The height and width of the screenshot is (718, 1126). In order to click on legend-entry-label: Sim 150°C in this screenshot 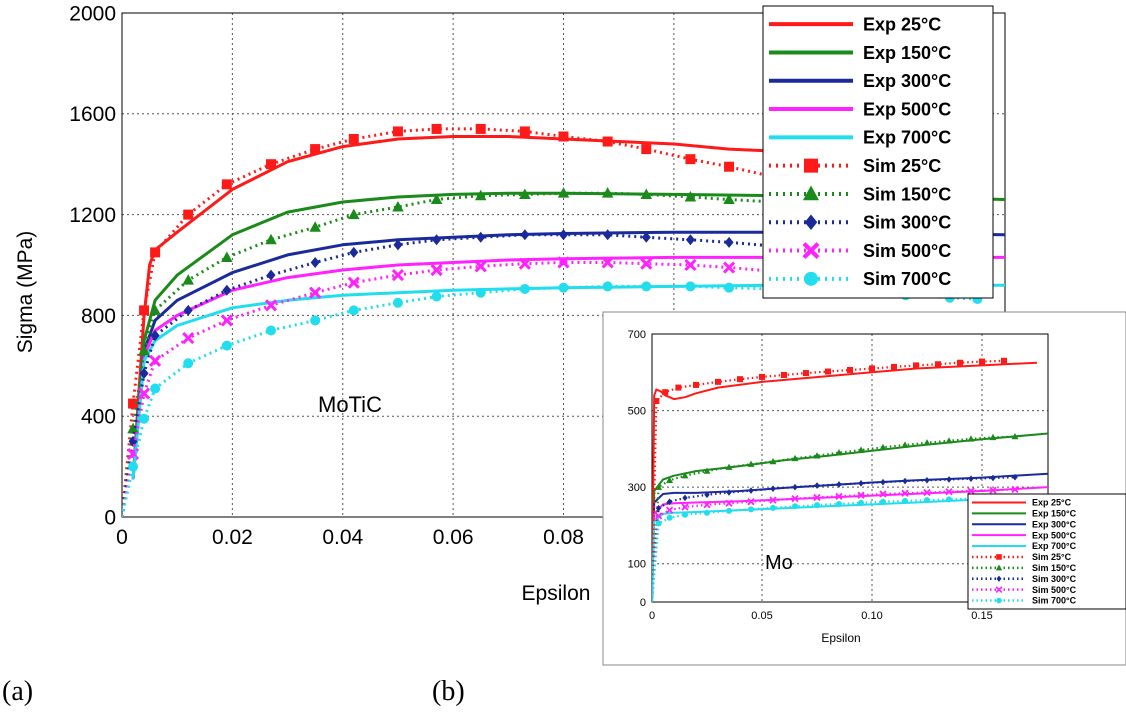, I will do `click(907, 194)`.